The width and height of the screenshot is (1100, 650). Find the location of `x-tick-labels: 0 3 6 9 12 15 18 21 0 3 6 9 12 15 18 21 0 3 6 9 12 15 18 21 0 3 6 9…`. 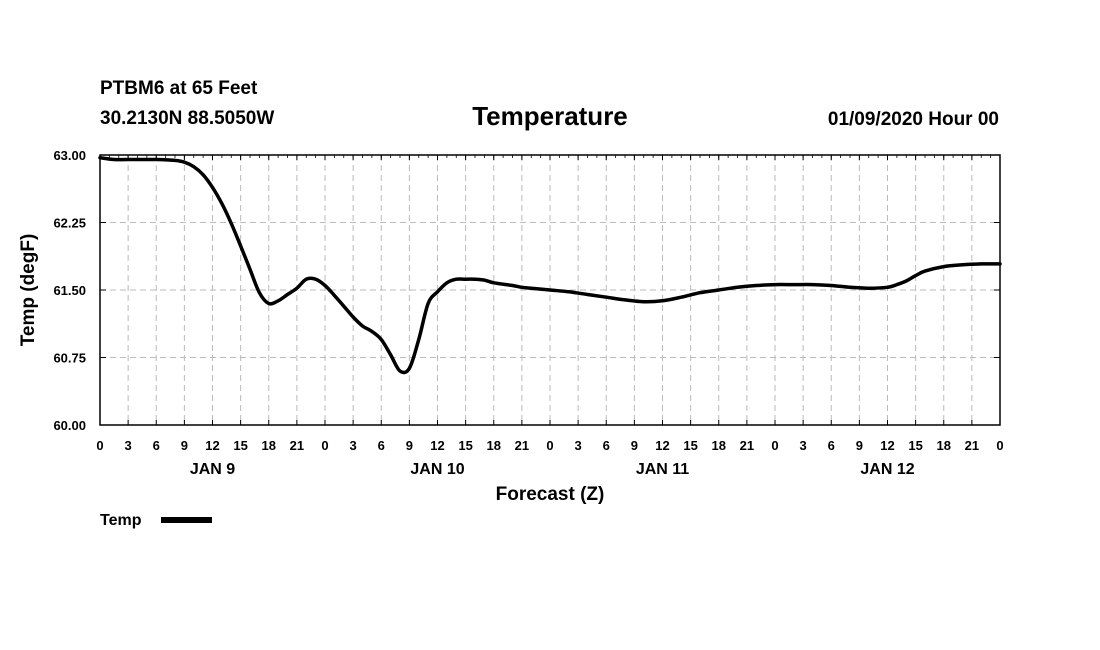

x-tick-labels: 0 3 6 9 12 15 18 21 0 3 6 9 12 15 18 21 0 3 6 9 12 15 18 21 0 3 6 9… is located at coordinates (549, 445).